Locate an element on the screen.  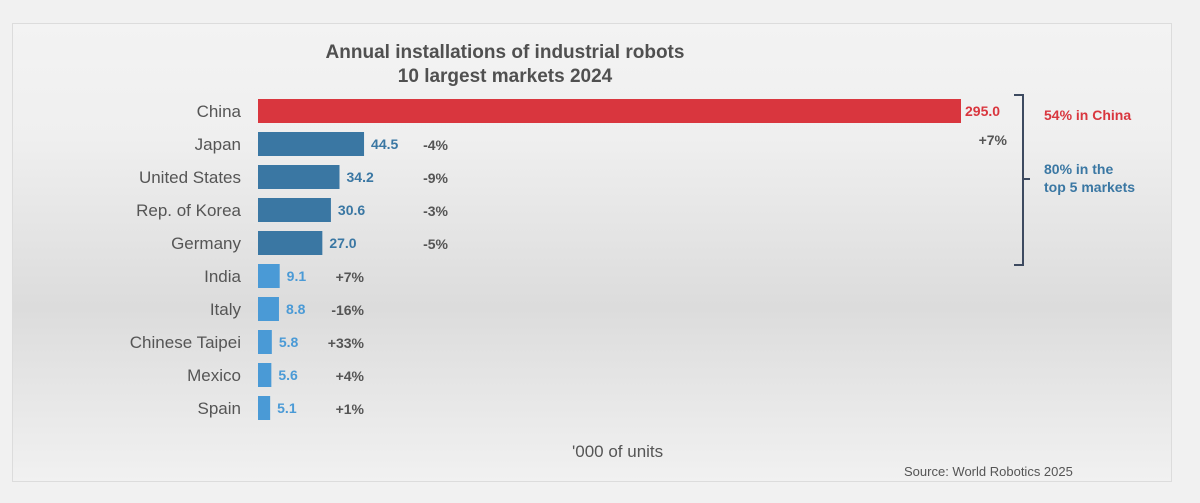
top5-text-line1: 80% in the is located at coordinates (1079, 169).